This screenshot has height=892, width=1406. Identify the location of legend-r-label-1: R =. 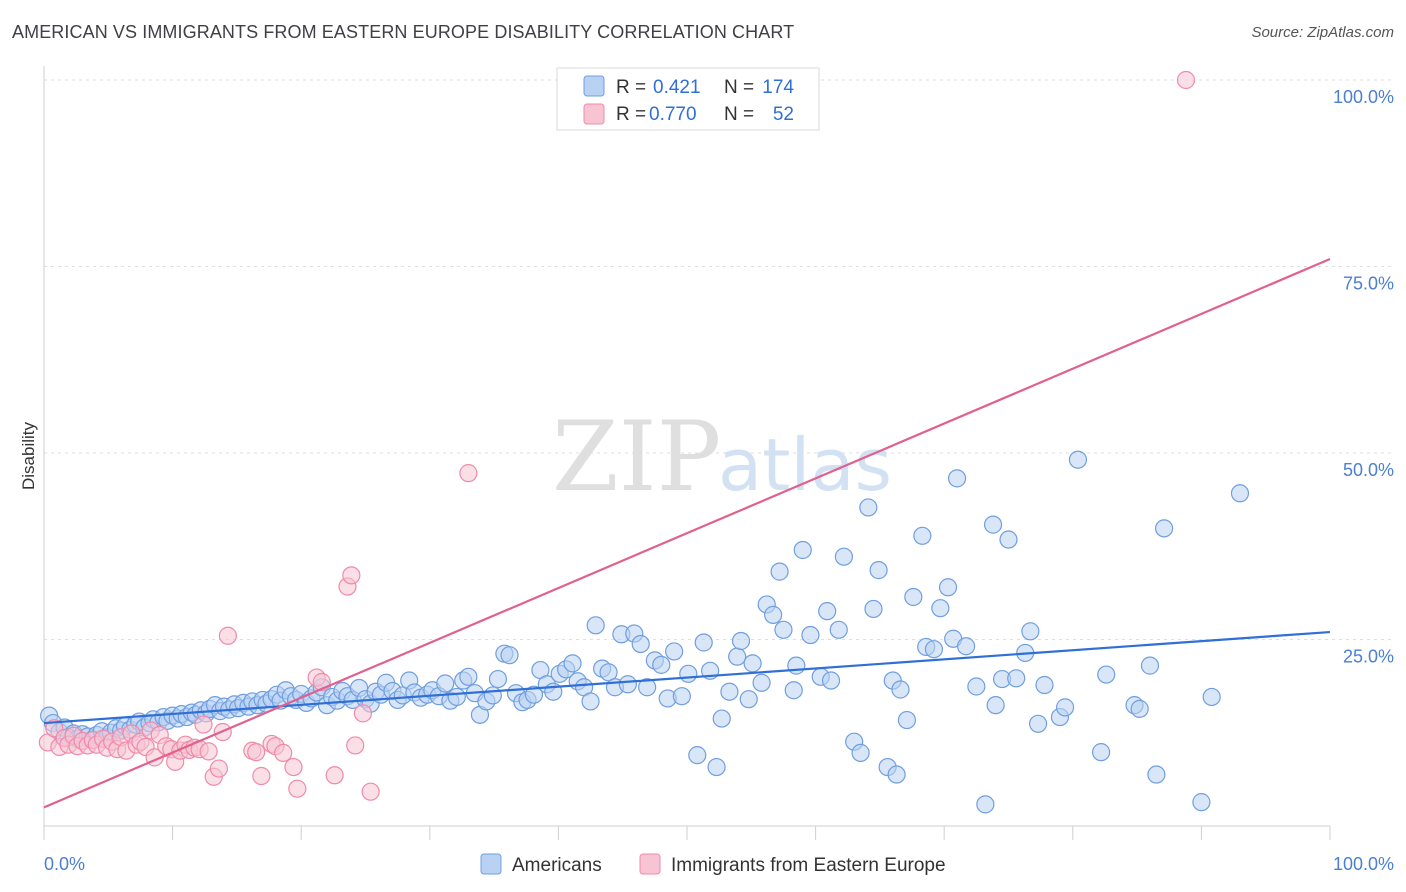
(631, 87).